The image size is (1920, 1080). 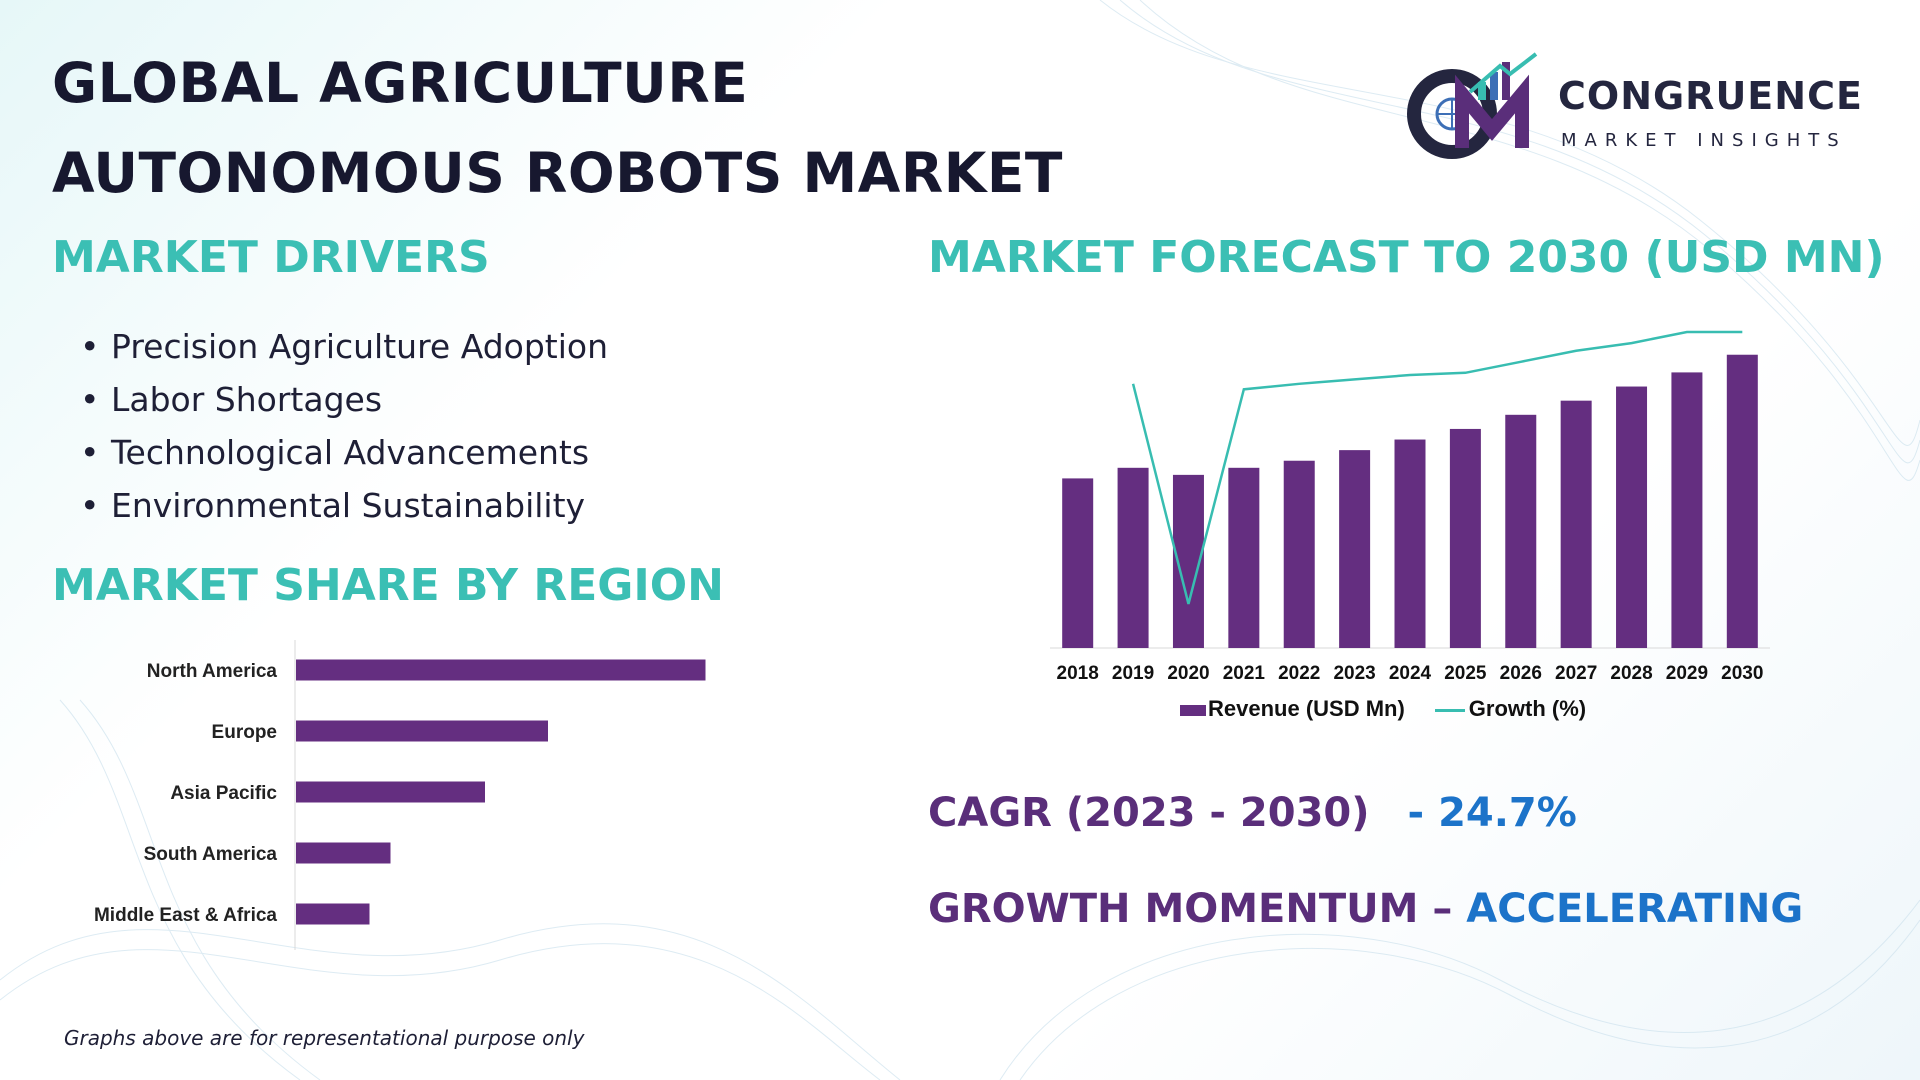 What do you see at coordinates (1521, 673) in the screenshot?
I see `year-tick-label: 2026` at bounding box center [1521, 673].